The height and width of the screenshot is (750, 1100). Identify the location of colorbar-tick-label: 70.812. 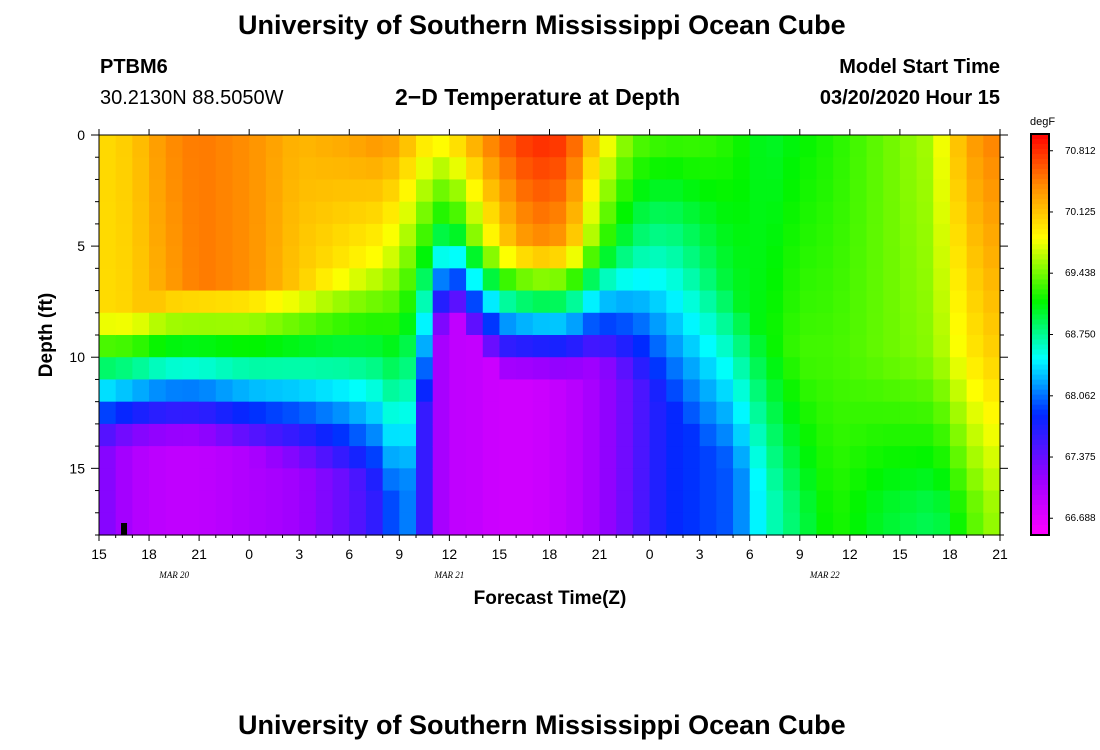
(1080, 151).